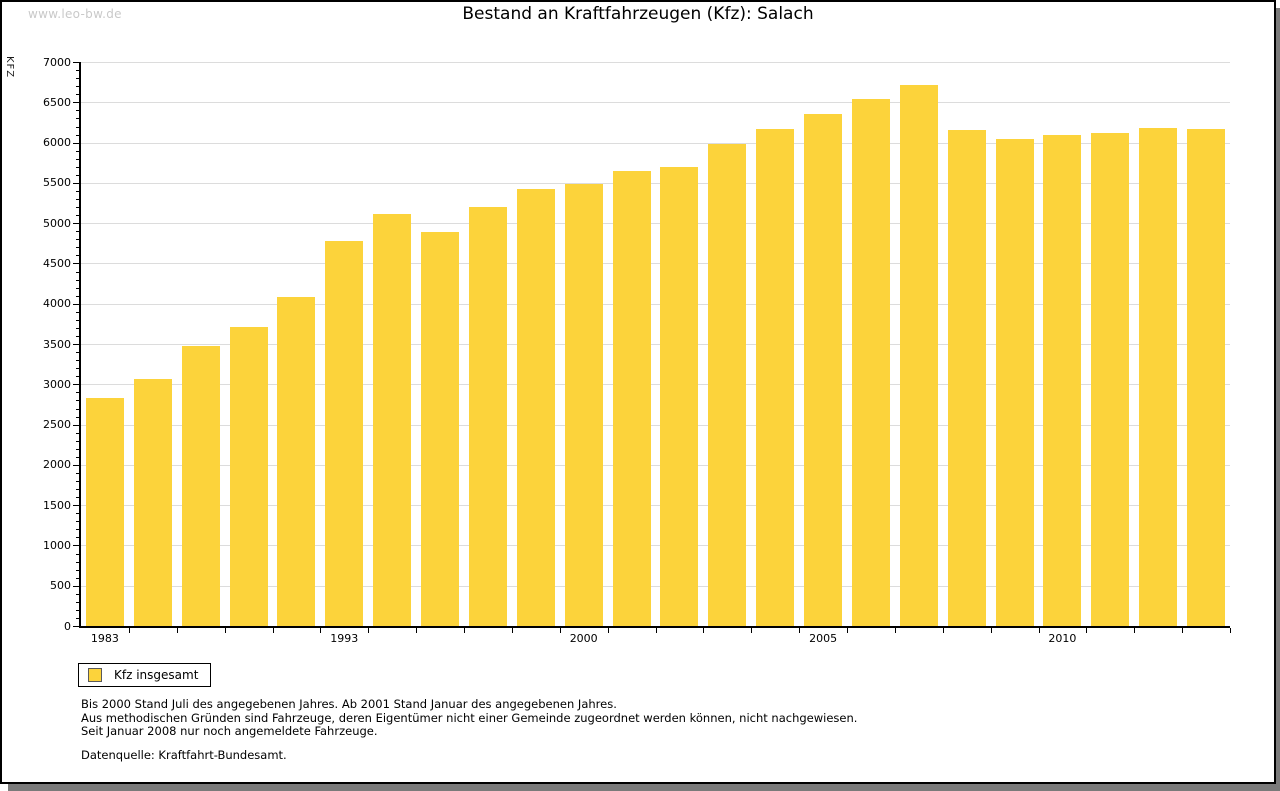 The width and height of the screenshot is (1280, 791). I want to click on x-axis-line, so click(654, 627).